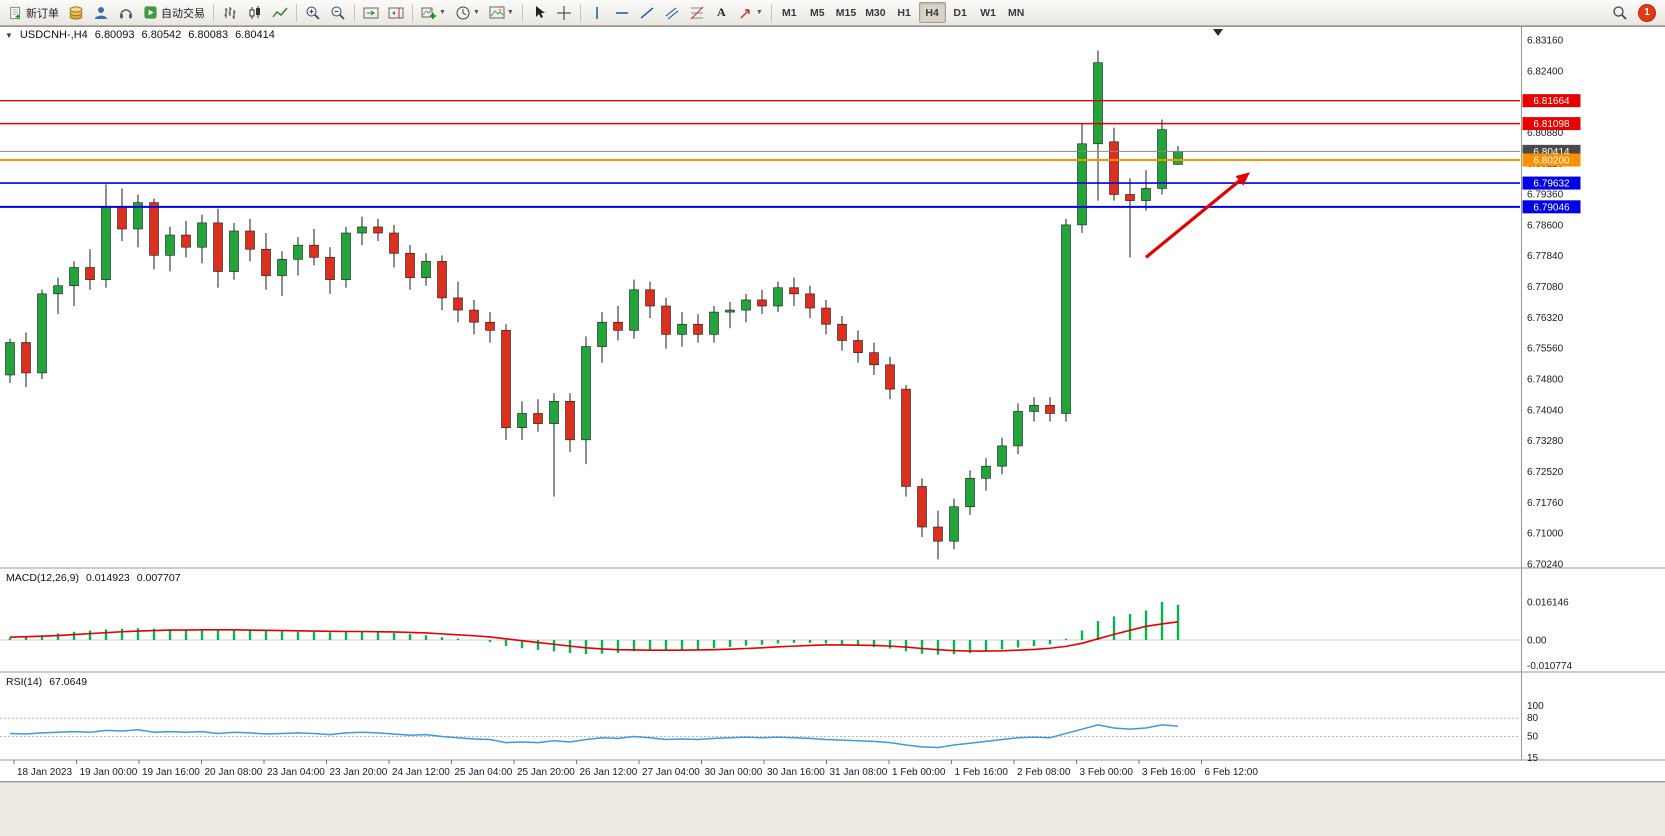 This screenshot has width=1665, height=836. I want to click on svg-text: 1 Feb 16:00, so click(982, 772).